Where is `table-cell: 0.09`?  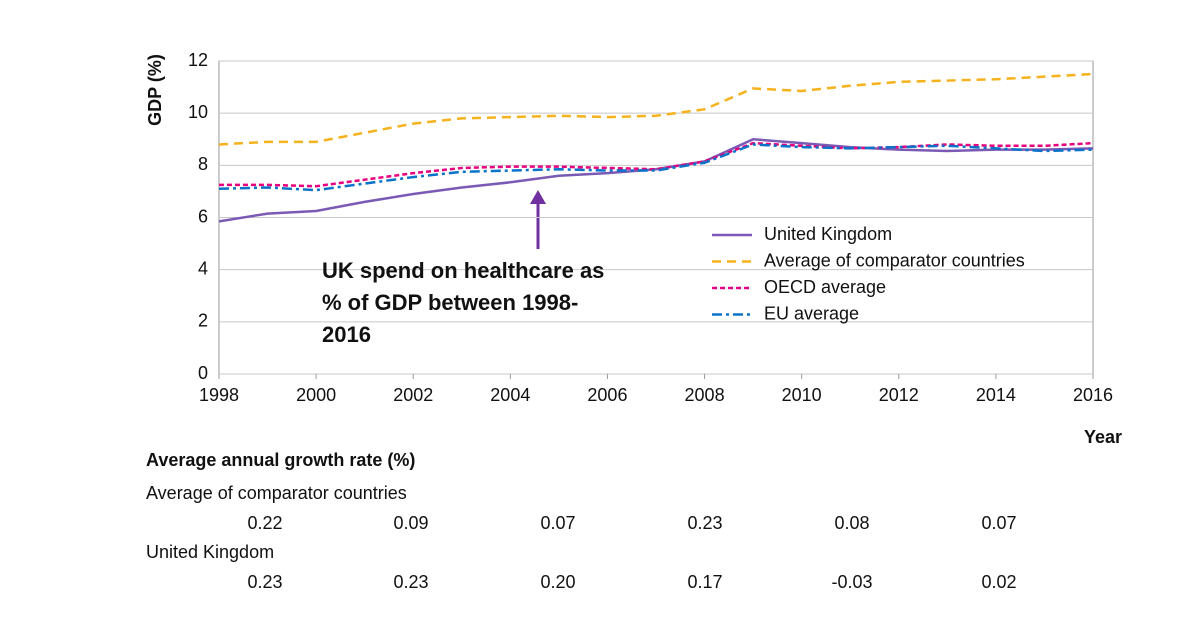
table-cell: 0.09 is located at coordinates (410, 523).